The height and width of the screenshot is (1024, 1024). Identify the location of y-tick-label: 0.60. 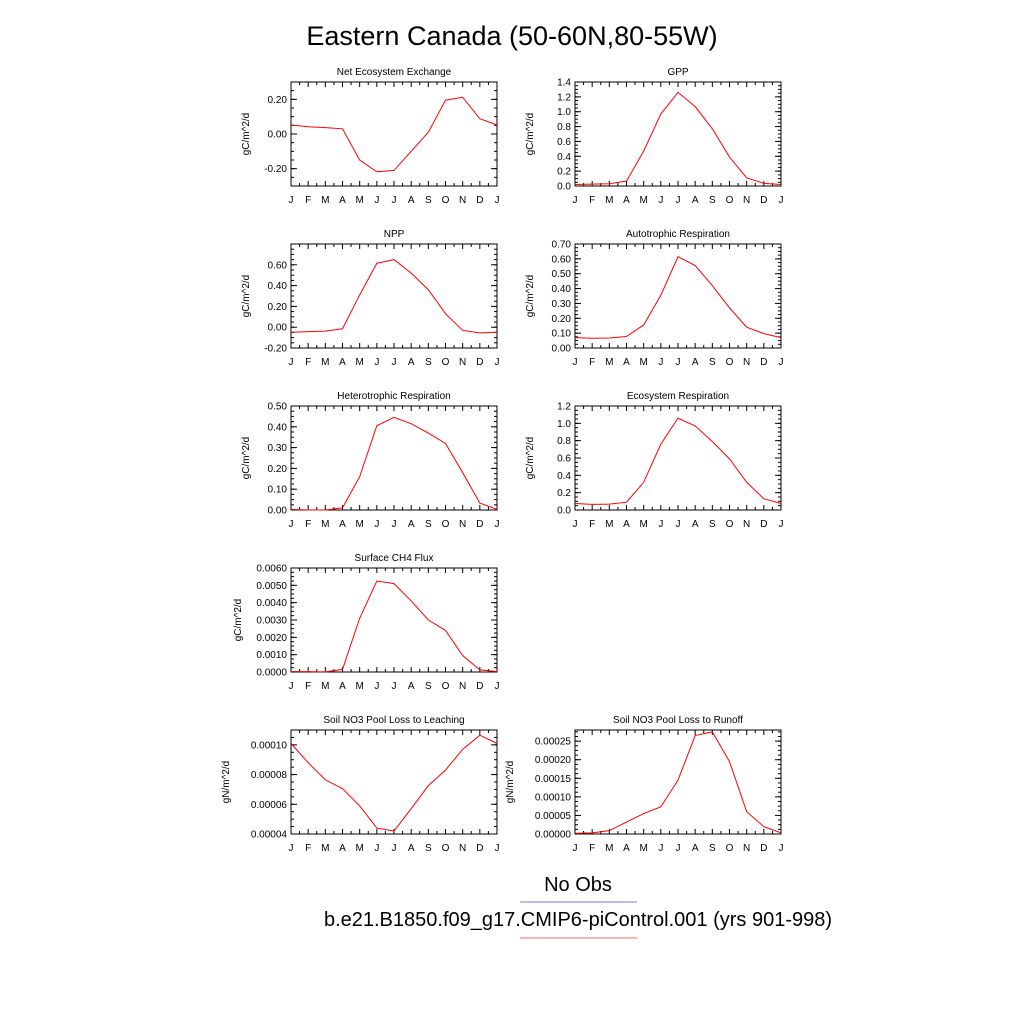
(278, 265).